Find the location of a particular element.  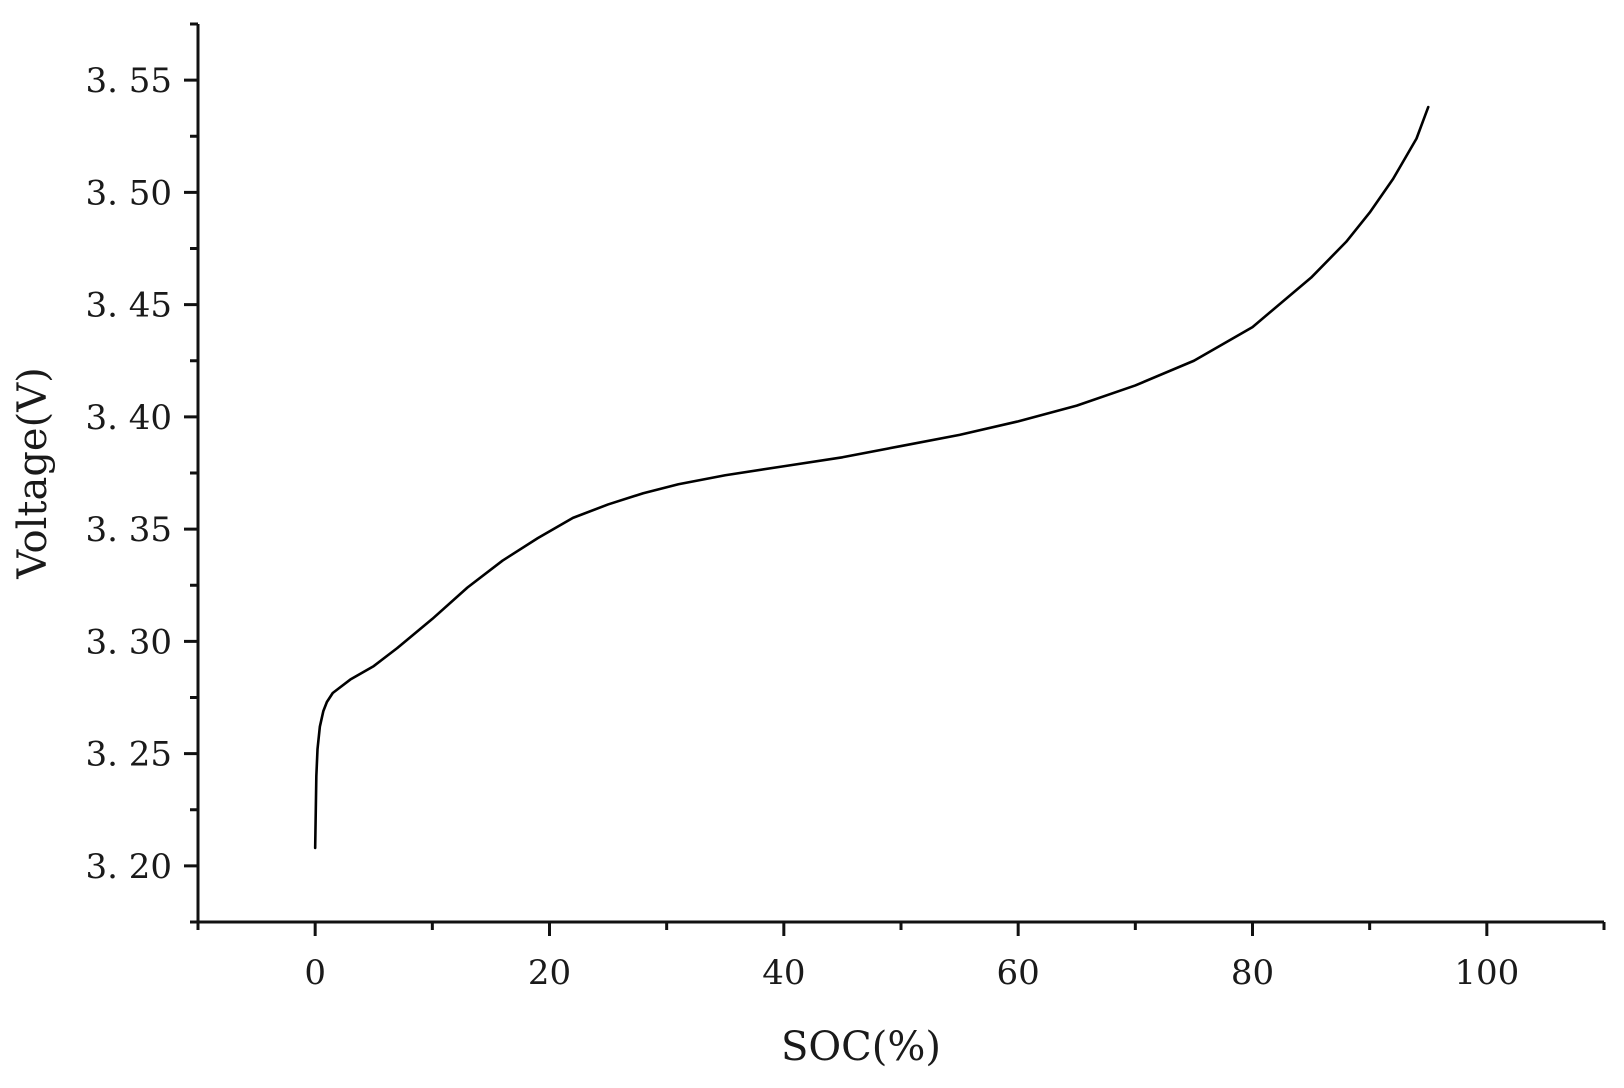

x-tick-label: 100 is located at coordinates (1486, 973).